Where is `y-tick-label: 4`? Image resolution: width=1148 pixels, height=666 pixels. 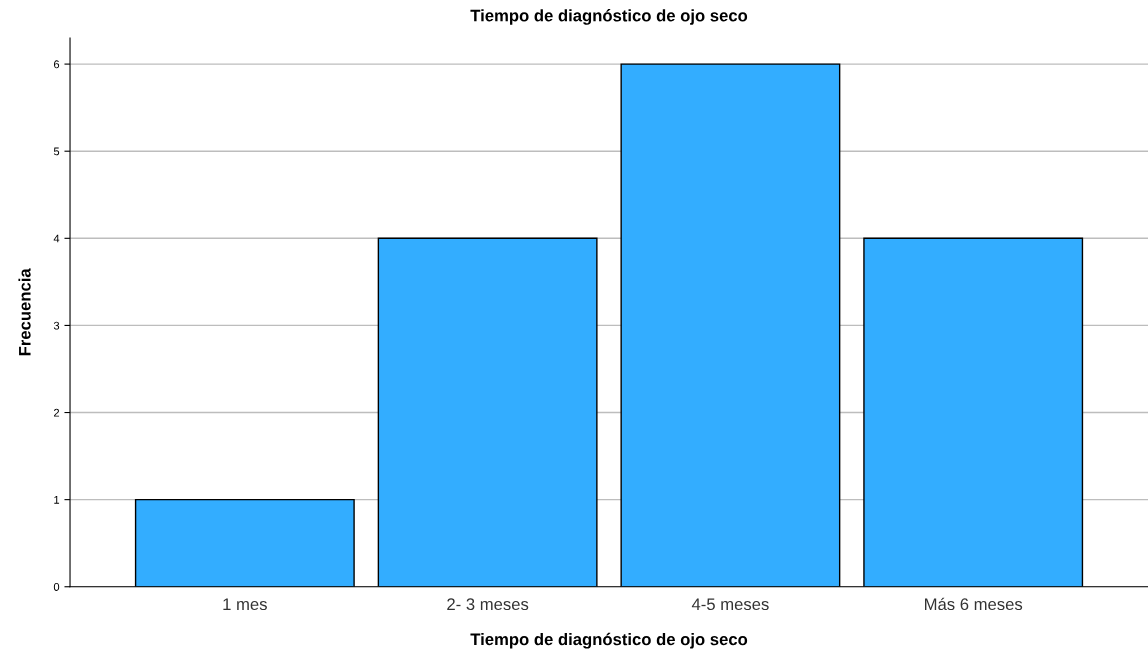
y-tick-label: 4 is located at coordinates (56, 238).